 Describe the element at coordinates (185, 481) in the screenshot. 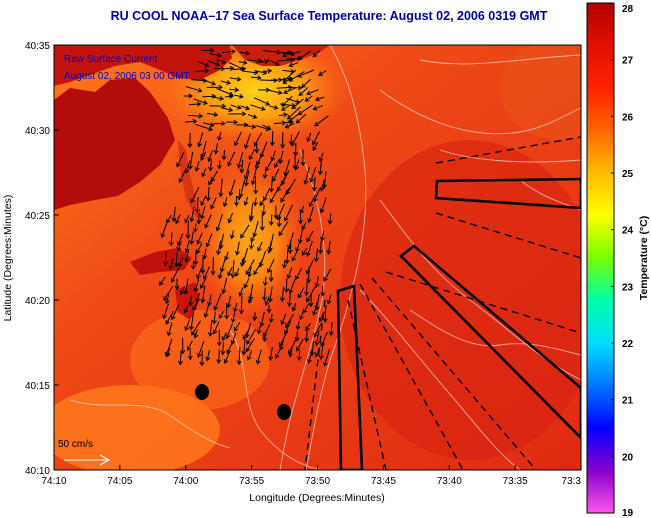

I see `x-tick-label: 74:00` at that location.